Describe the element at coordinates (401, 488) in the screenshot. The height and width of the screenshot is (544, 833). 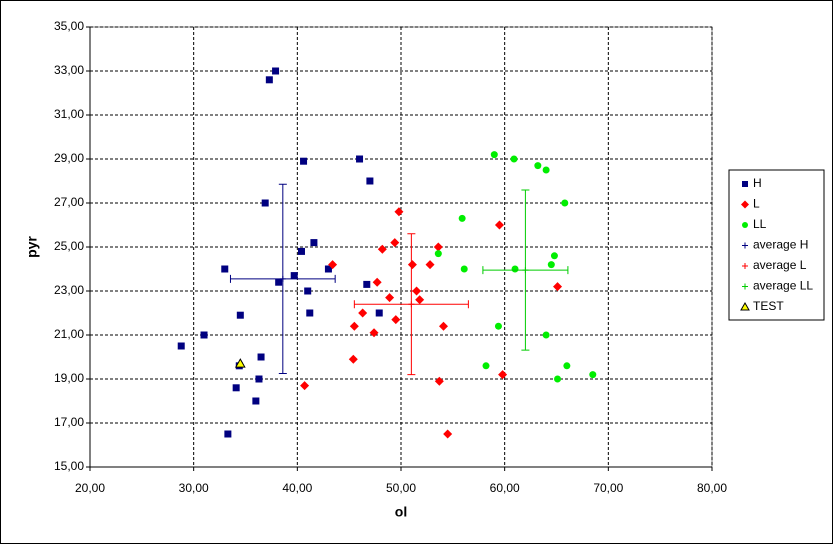
I see `x-tick-label: 50,00` at that location.